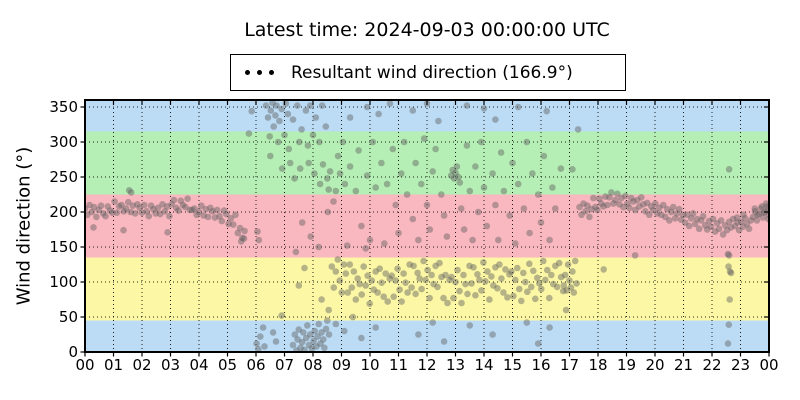 The width and height of the screenshot is (800, 400). What do you see at coordinates (427, 116) in the screenshot?
I see `direction-band` at bounding box center [427, 116].